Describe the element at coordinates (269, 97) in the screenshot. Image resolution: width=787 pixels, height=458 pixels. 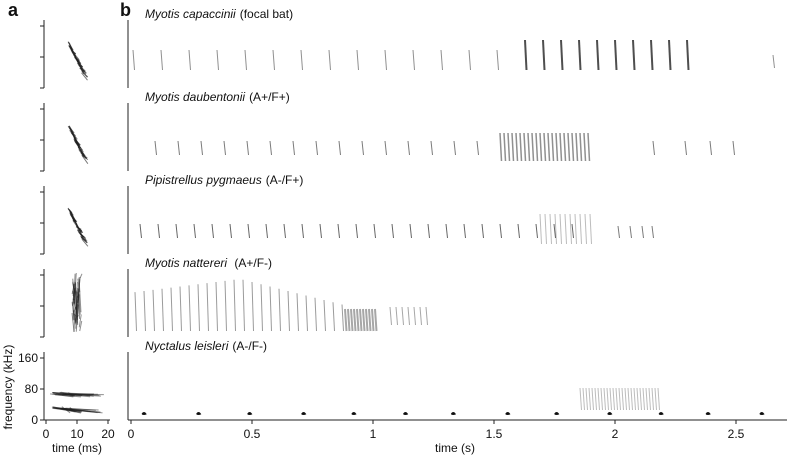
I see `species-note: (A+/F+)` at that location.